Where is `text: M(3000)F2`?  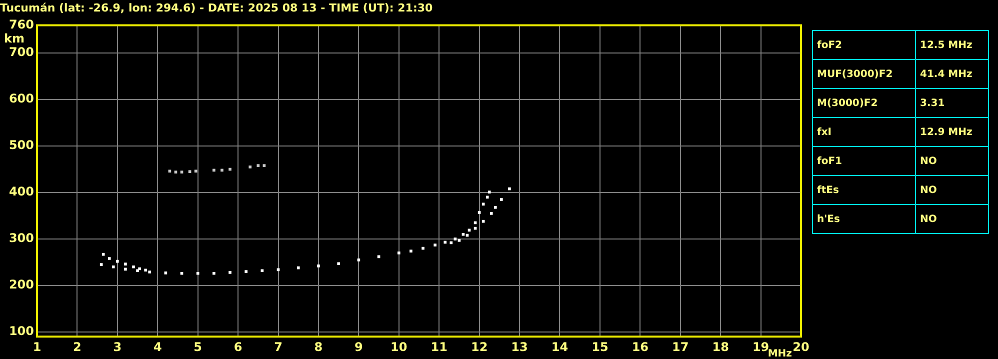
text: M(3000)F2 is located at coordinates (864, 103).